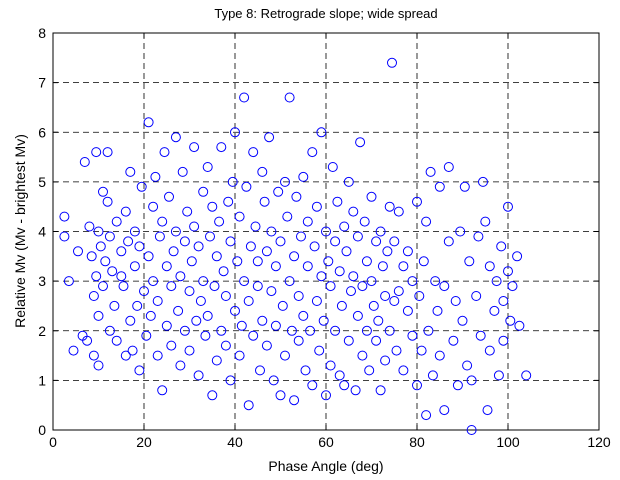 This screenshot has height=480, width=620. I want to click on x-tick-label: 40, so click(235, 442).